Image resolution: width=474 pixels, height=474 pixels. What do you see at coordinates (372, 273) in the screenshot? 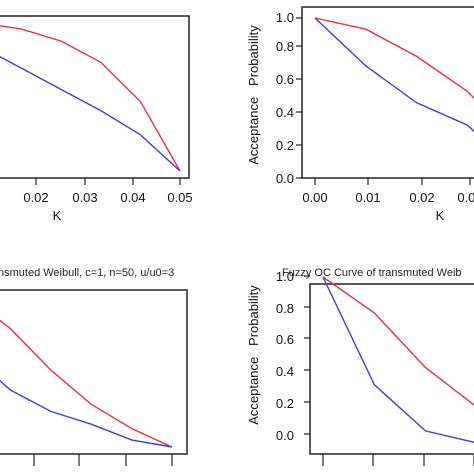
I see `panel-title: Fuzzy OC Curve of transmuted Weib` at bounding box center [372, 273].